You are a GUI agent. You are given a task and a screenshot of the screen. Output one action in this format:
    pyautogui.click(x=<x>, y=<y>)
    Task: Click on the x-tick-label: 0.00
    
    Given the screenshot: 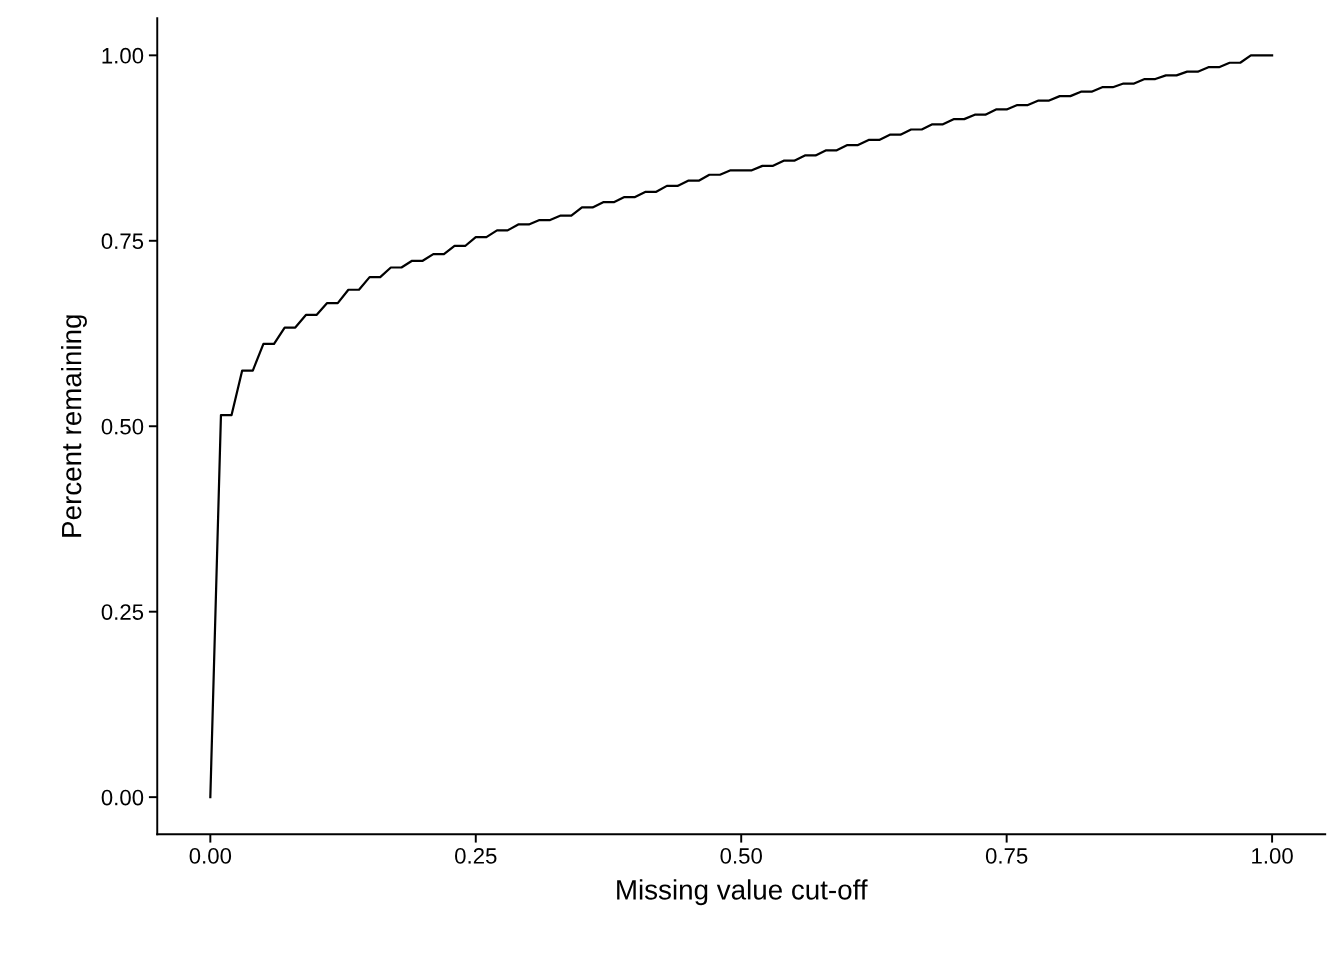 What is the action you would take?
    pyautogui.click(x=210, y=856)
    